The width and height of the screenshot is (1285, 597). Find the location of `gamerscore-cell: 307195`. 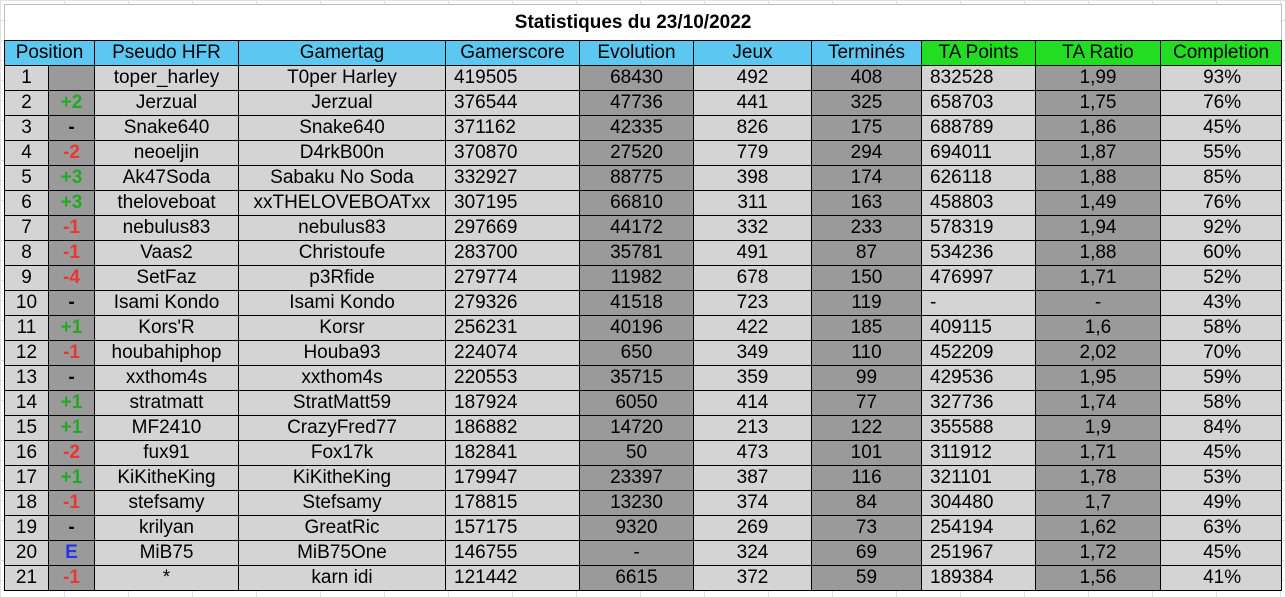

gamerscore-cell: 307195 is located at coordinates (512, 203).